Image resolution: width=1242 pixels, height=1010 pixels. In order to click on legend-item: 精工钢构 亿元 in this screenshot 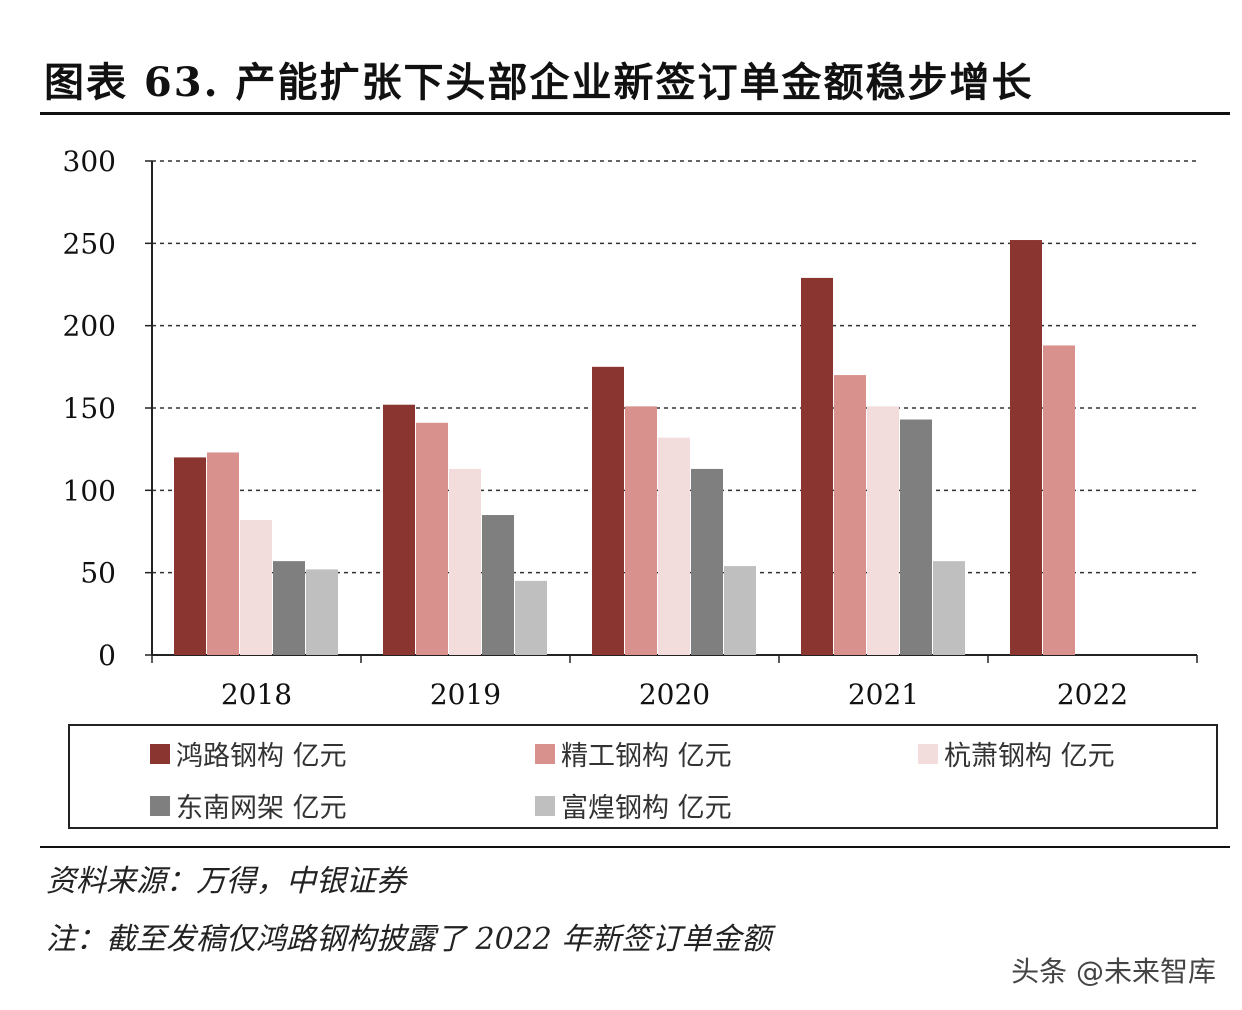, I will do `click(633, 753)`.